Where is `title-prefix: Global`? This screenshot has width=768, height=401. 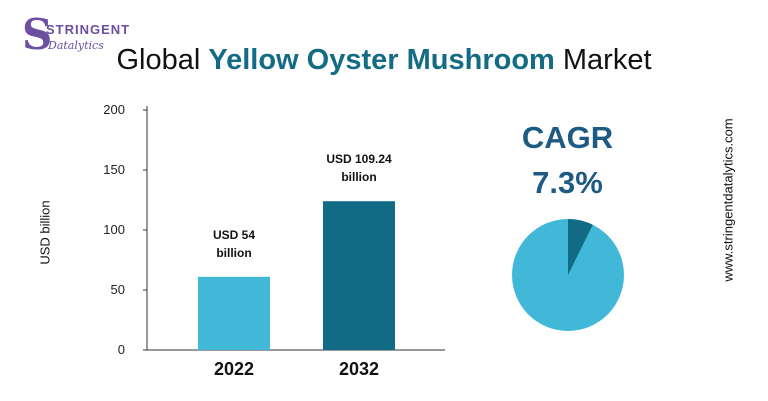 title-prefix: Global is located at coordinates (162, 60).